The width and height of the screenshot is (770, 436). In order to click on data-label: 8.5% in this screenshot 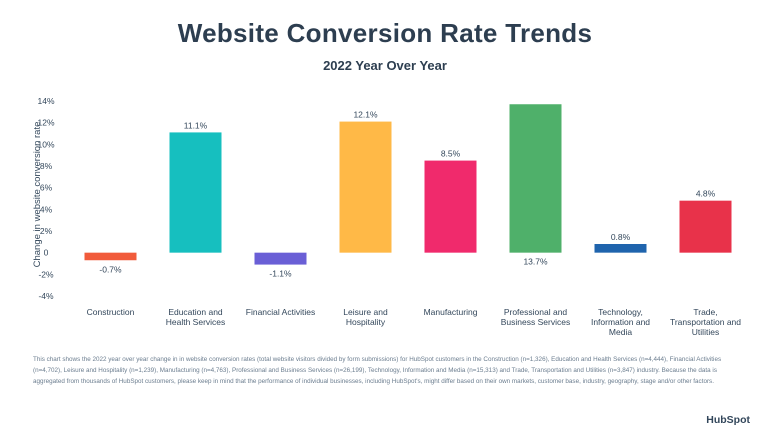, I will do `click(451, 154)`.